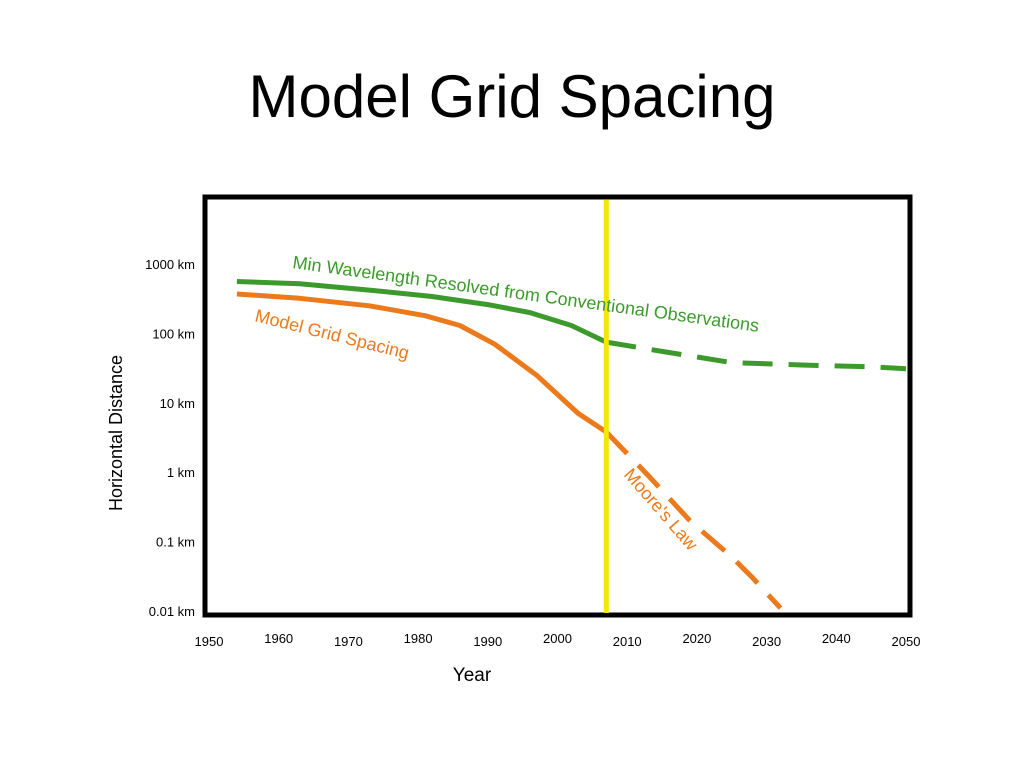  Describe the element at coordinates (627, 641) in the screenshot. I see `x-tick-label: 2010` at that location.